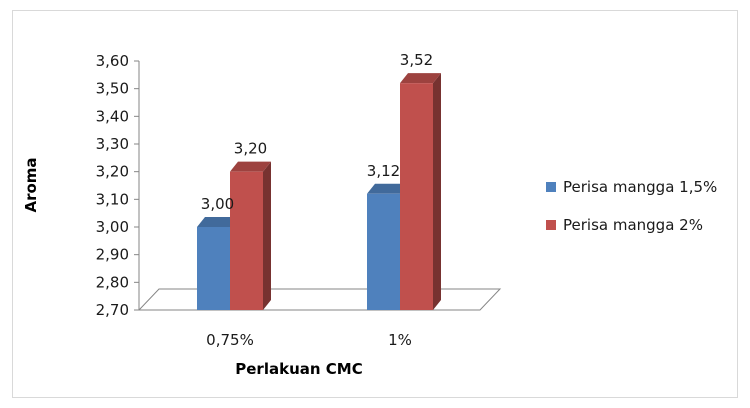 The image size is (750, 408). I want to click on y-tick-label: 3,00, so click(112, 227).